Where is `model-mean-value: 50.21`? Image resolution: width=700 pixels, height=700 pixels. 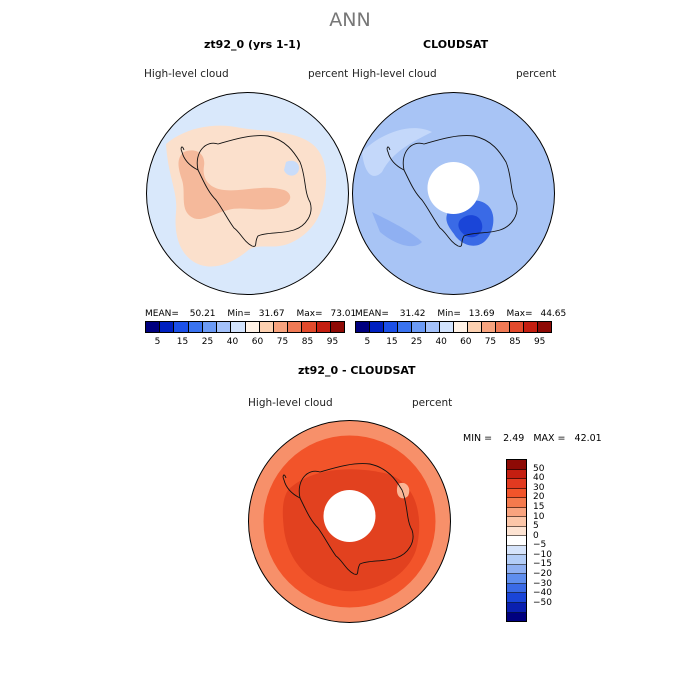 model-mean-value: 50.21 is located at coordinates (202, 314).